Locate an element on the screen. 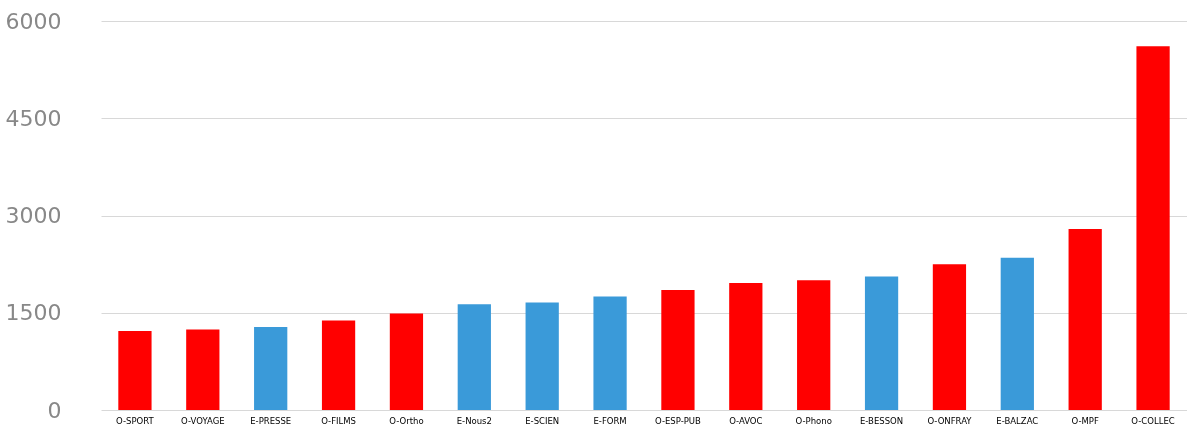 Image resolution: width=1187 pixels, height=430 pixels. y-tick-label: 0 is located at coordinates (54, 410).